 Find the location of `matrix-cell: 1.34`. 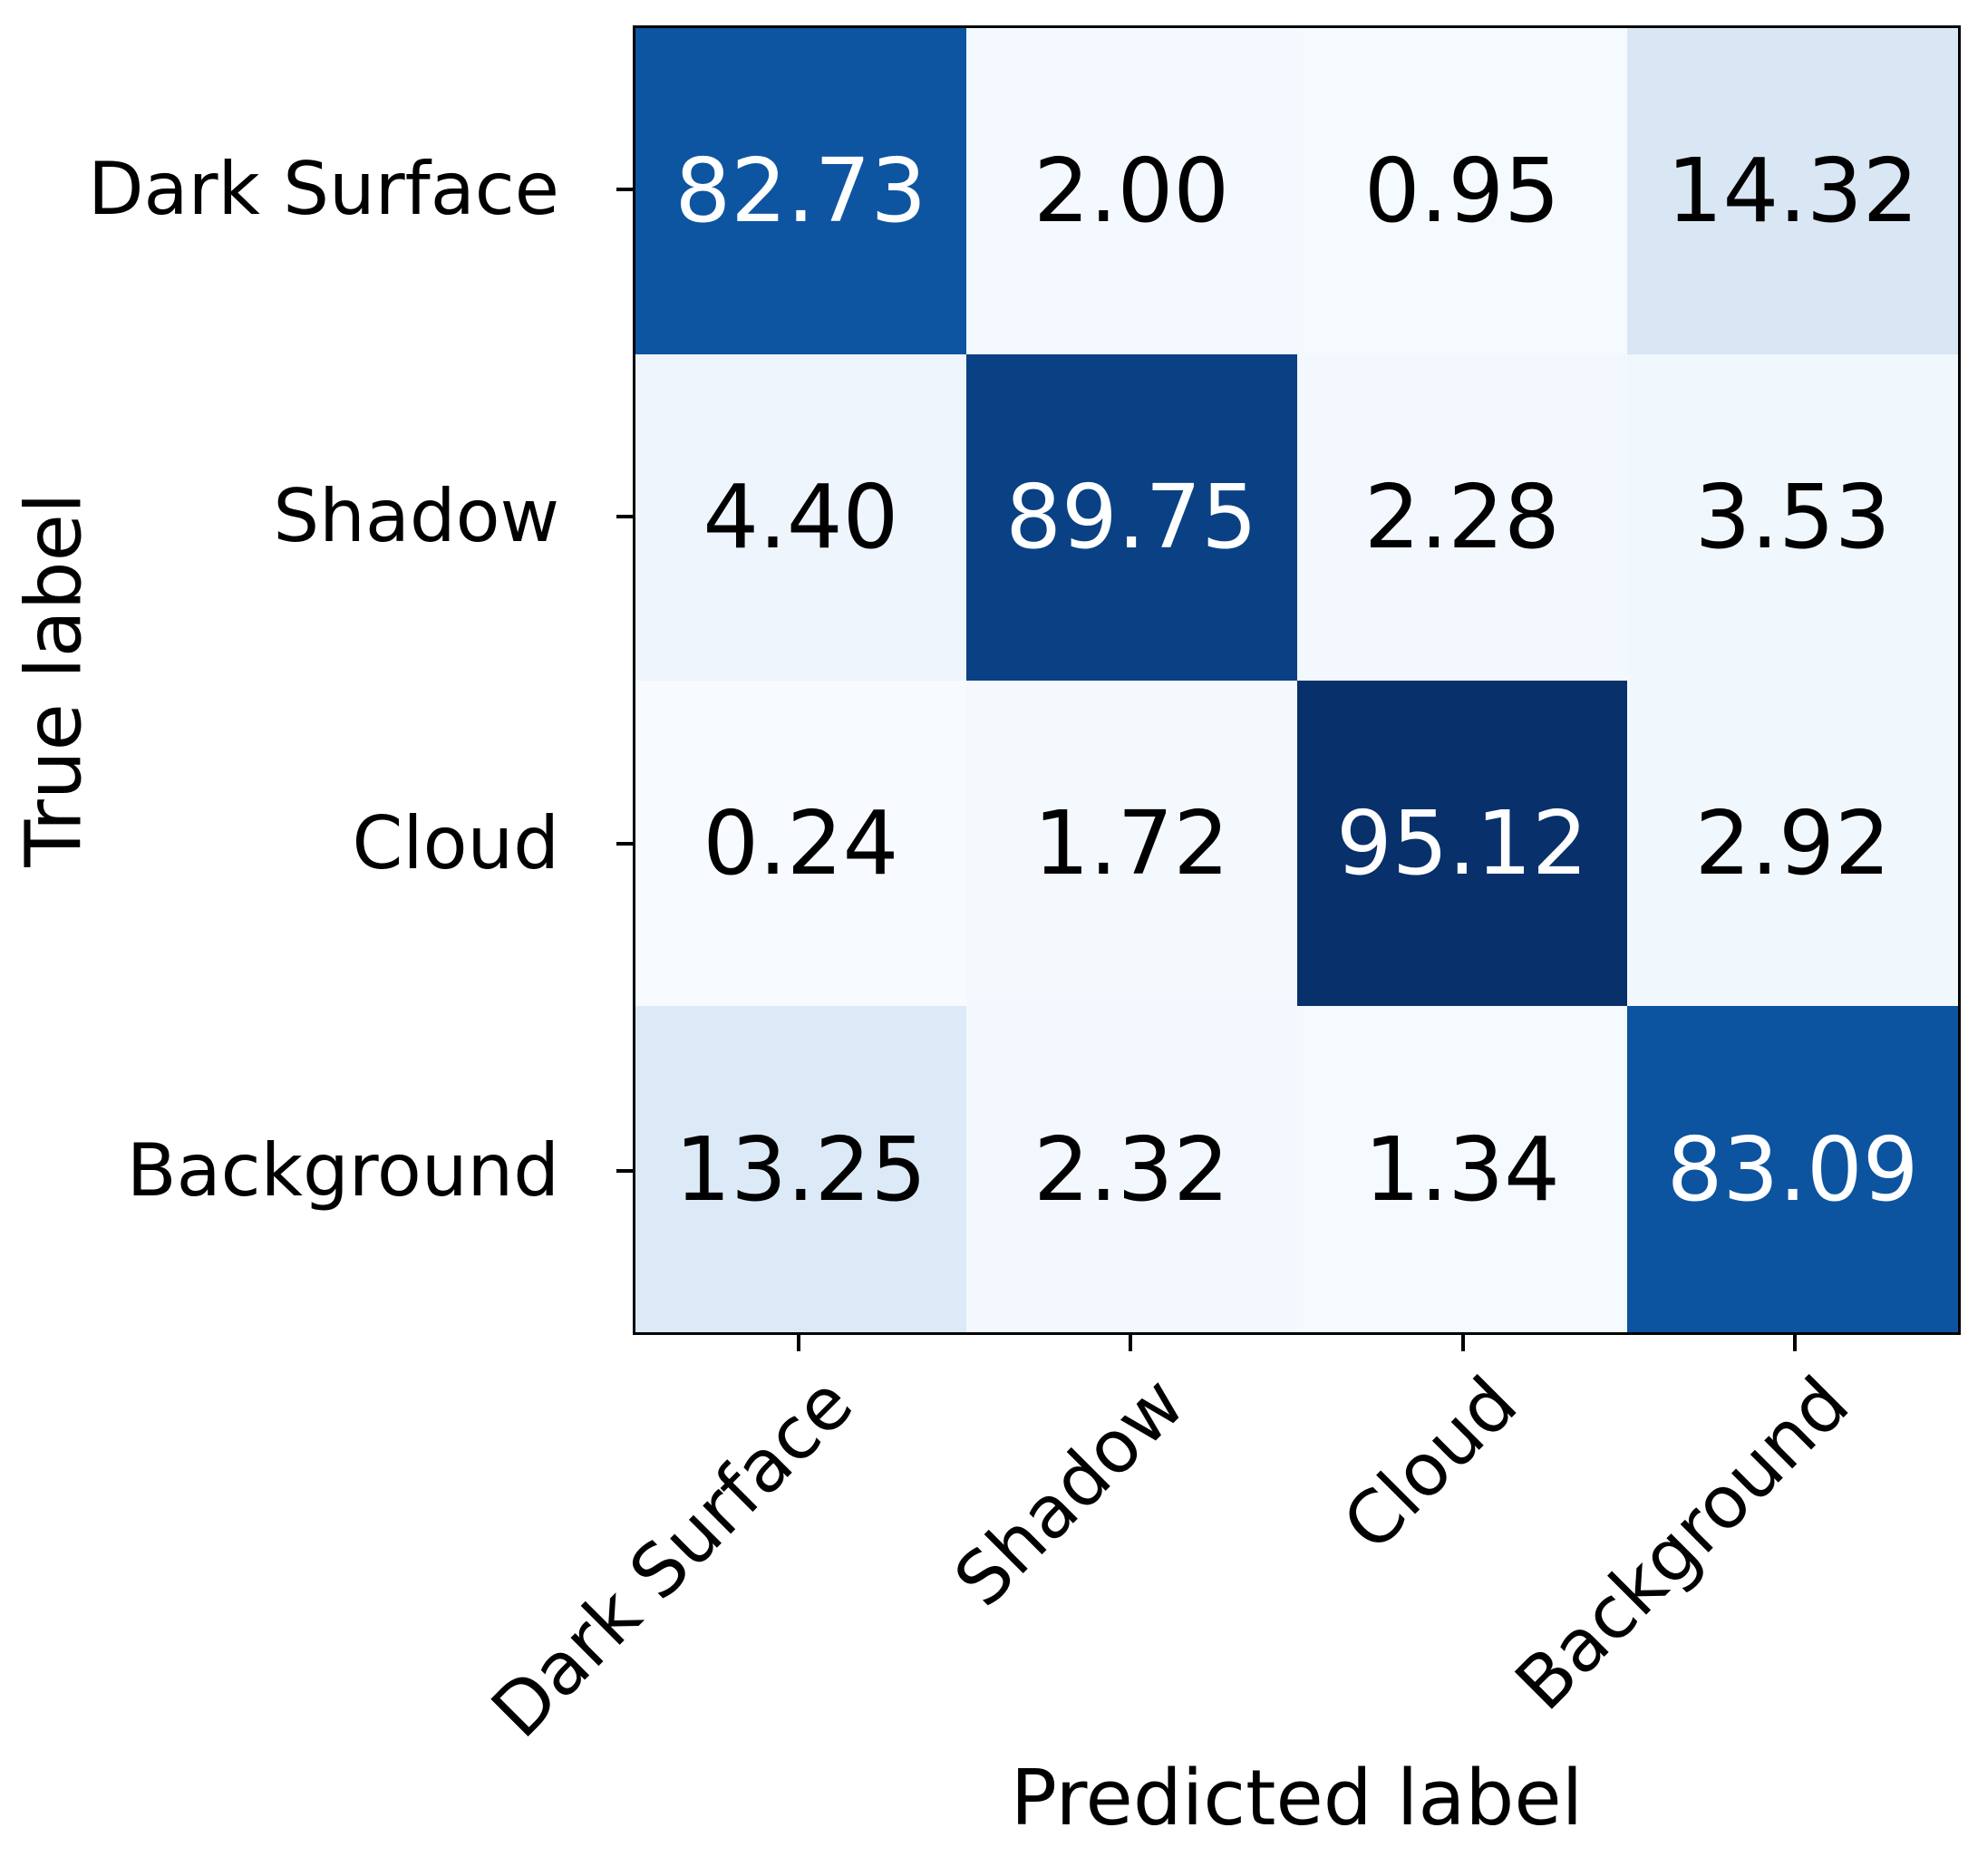

matrix-cell: 1.34 is located at coordinates (1462, 1169).